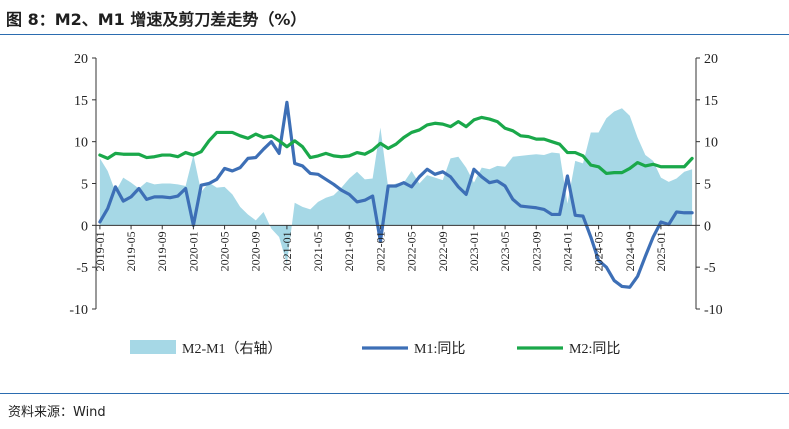  I want to click on x-tick-label: 2020-01, so click(193, 251).